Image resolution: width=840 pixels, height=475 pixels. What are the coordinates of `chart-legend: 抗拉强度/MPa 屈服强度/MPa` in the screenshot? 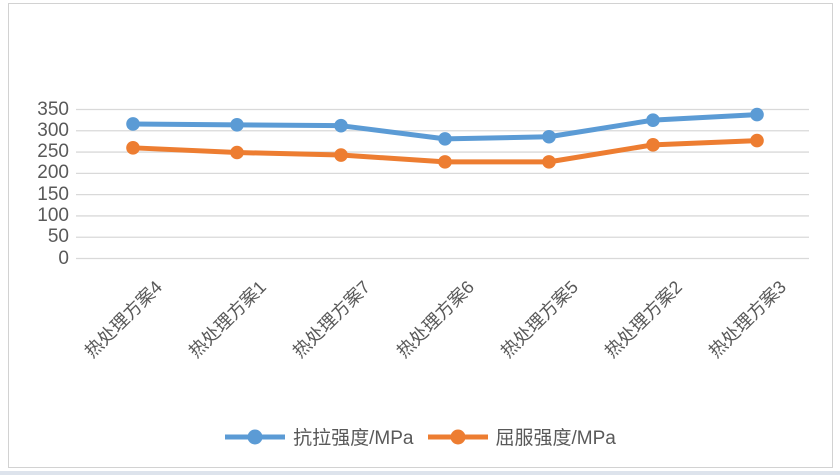 It's located at (420, 436).